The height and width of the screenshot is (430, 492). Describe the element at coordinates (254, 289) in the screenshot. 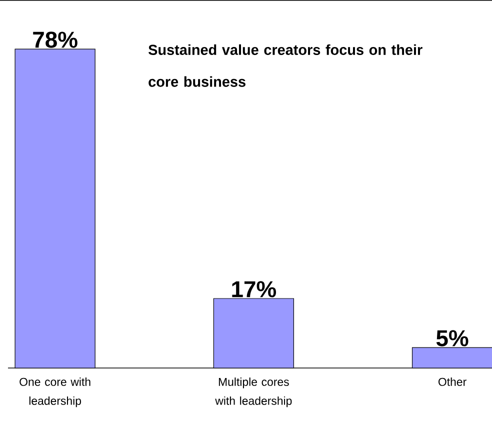

I see `data-label: 17%` at that location.